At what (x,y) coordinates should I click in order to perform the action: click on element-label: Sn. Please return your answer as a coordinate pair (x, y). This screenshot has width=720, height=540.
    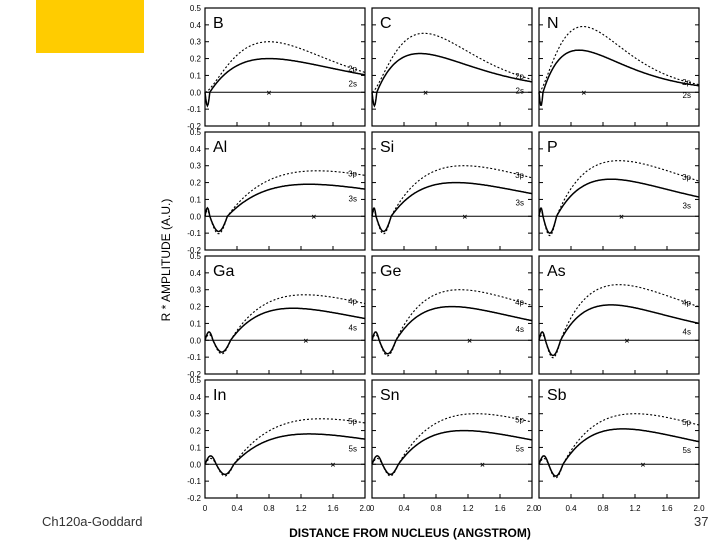
    Looking at the image, I should click on (390, 395).